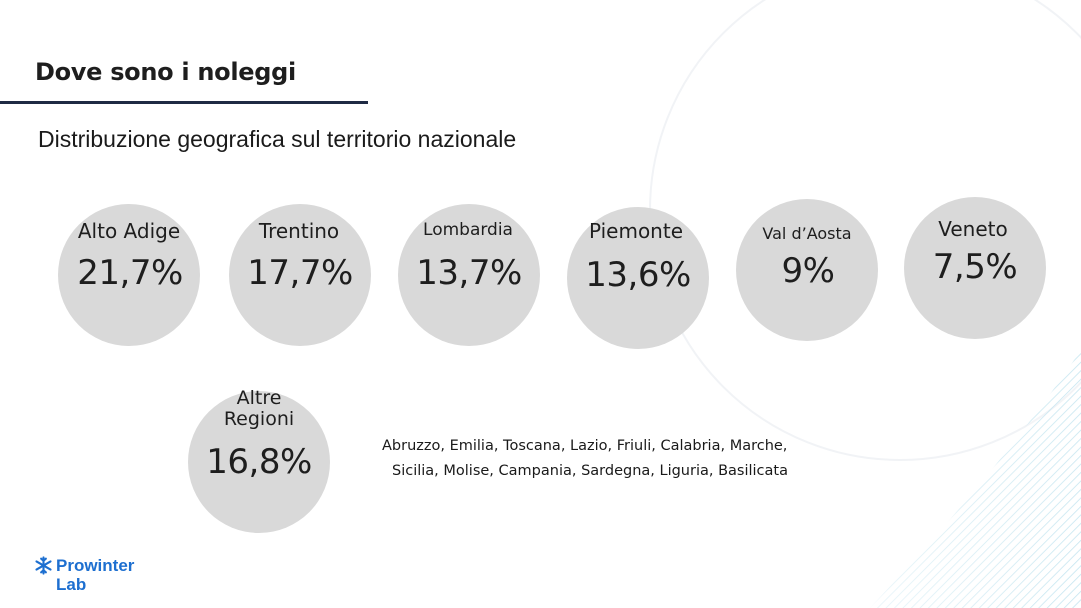  Describe the element at coordinates (807, 233) in the screenshot. I see `region-name-val-daosta: Val d’Aosta` at that location.